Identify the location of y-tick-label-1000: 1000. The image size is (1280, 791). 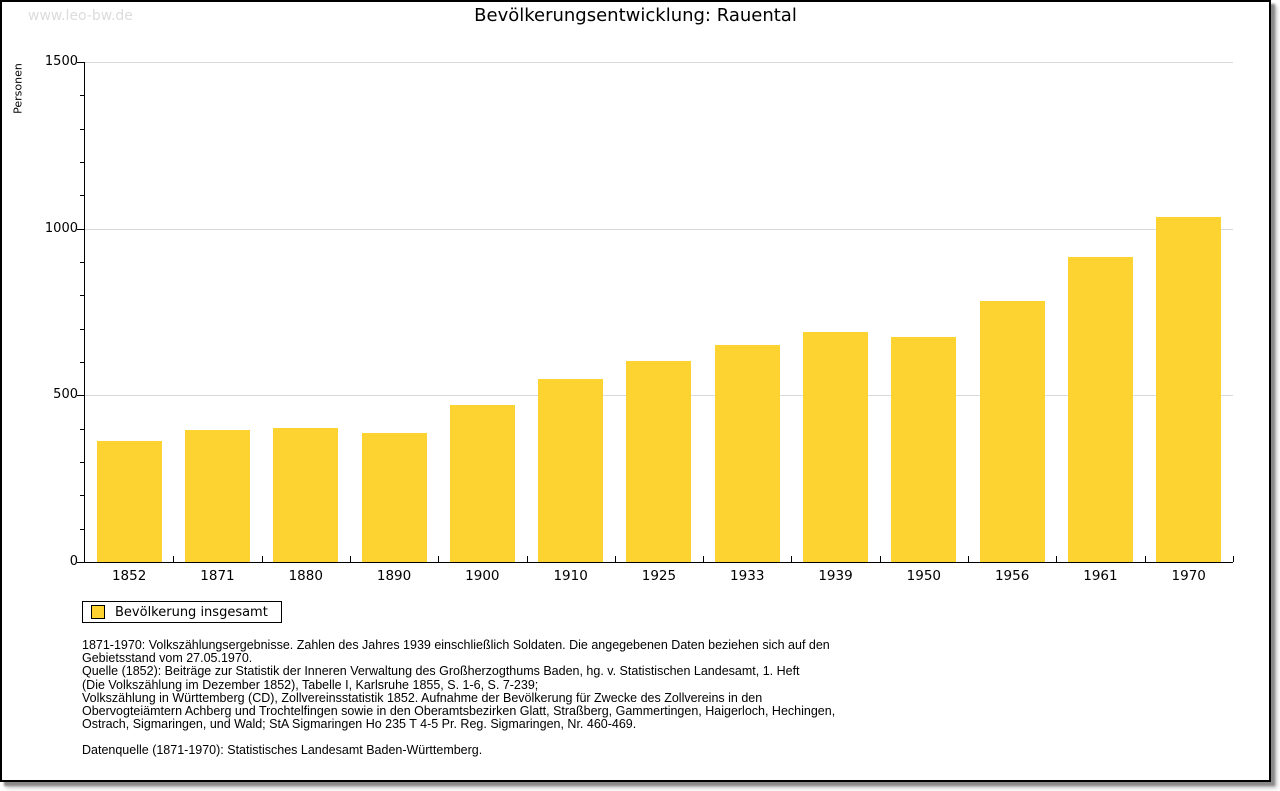
(61, 228).